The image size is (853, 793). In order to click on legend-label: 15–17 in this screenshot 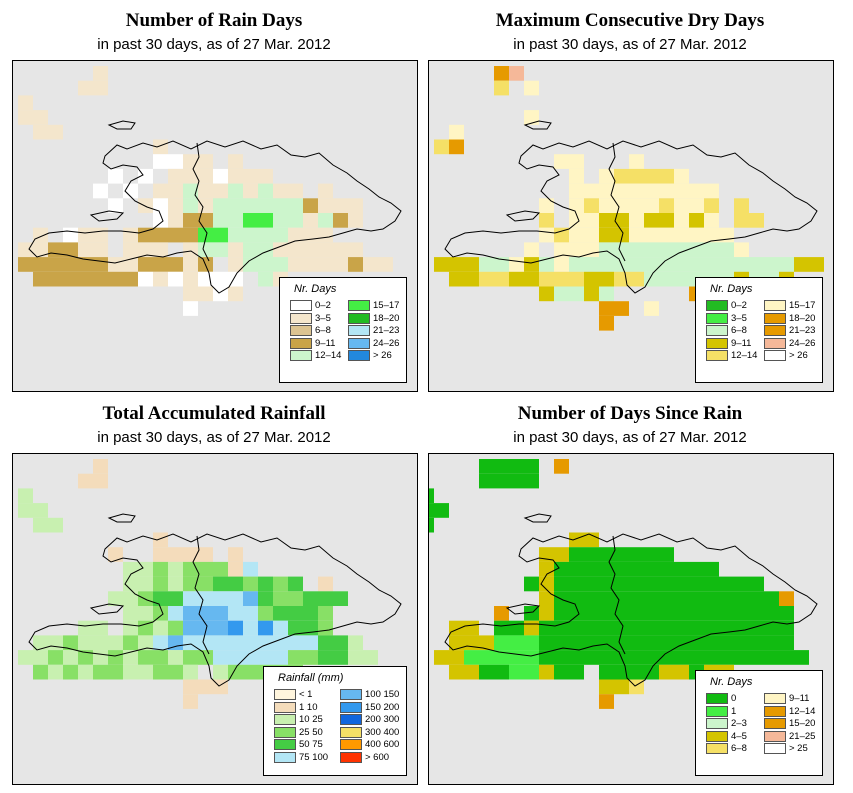, I will do `click(802, 305)`.